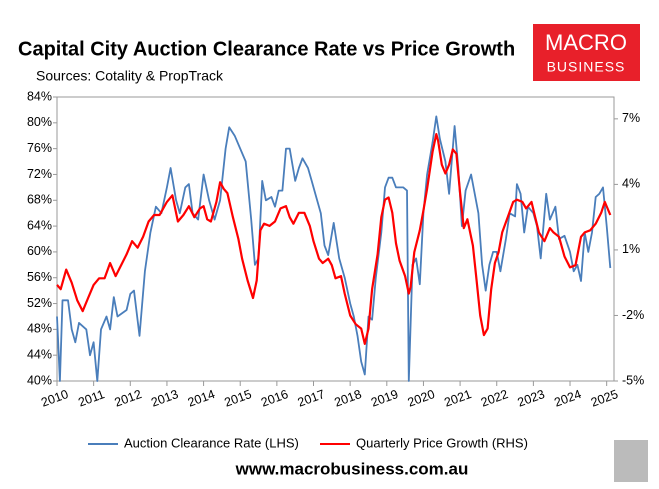 Image resolution: width=659 pixels, height=489 pixels. What do you see at coordinates (39, 96) in the screenshot?
I see `y-tick-label: 84%` at bounding box center [39, 96].